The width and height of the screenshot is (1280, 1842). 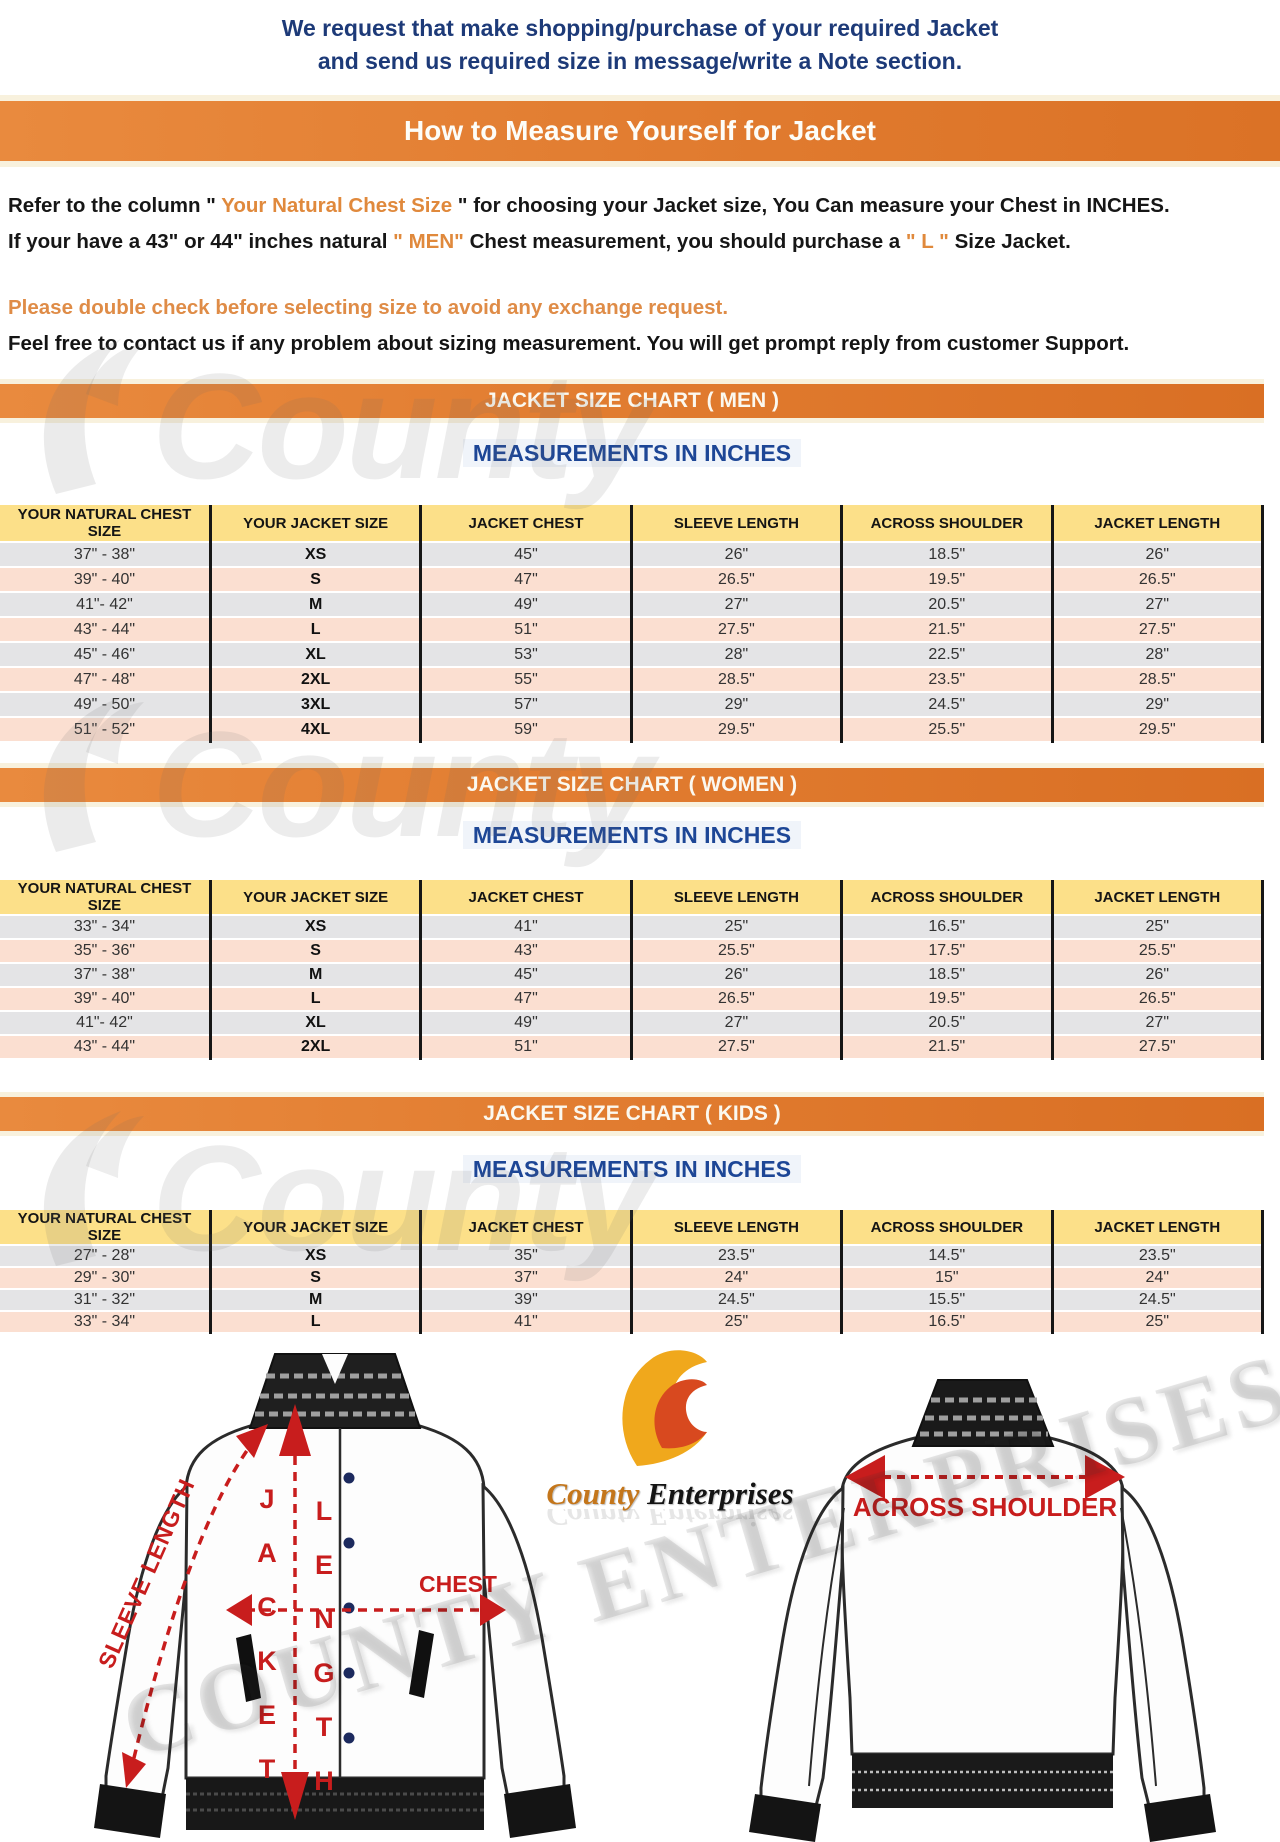 What do you see at coordinates (632, 1278) in the screenshot?
I see `table-row: 29" - 30" S 37" 24" 15" 24"` at bounding box center [632, 1278].